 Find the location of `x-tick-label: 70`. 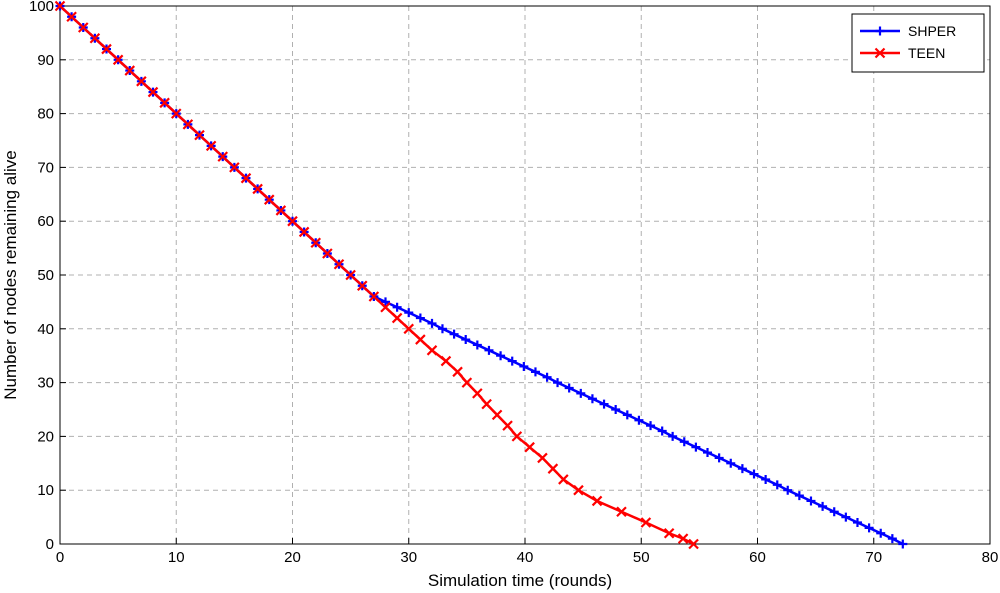

x-tick-label: 70 is located at coordinates (873, 557).